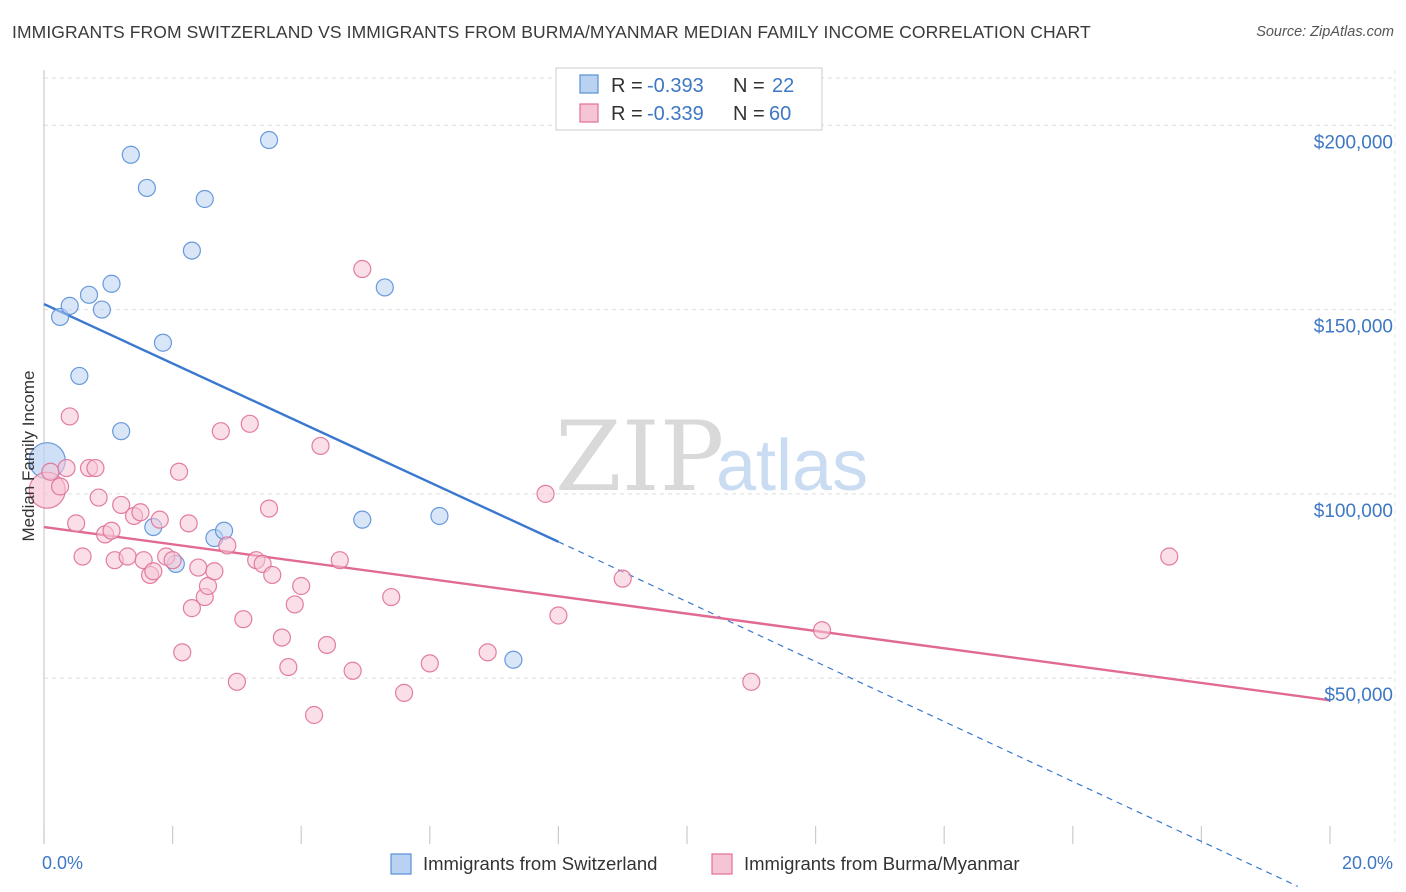  I want to click on x-tick-label-min: 0.0%, so click(62, 863).